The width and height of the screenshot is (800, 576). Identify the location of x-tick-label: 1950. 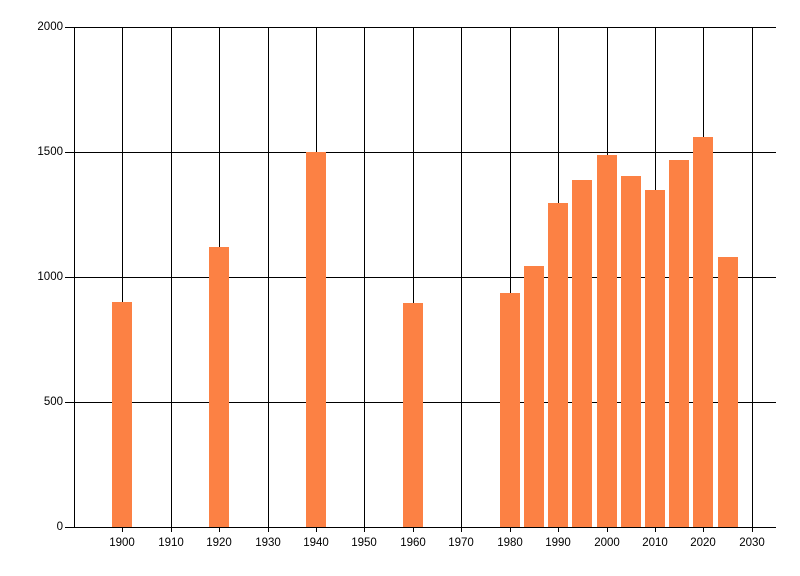
(364, 543).